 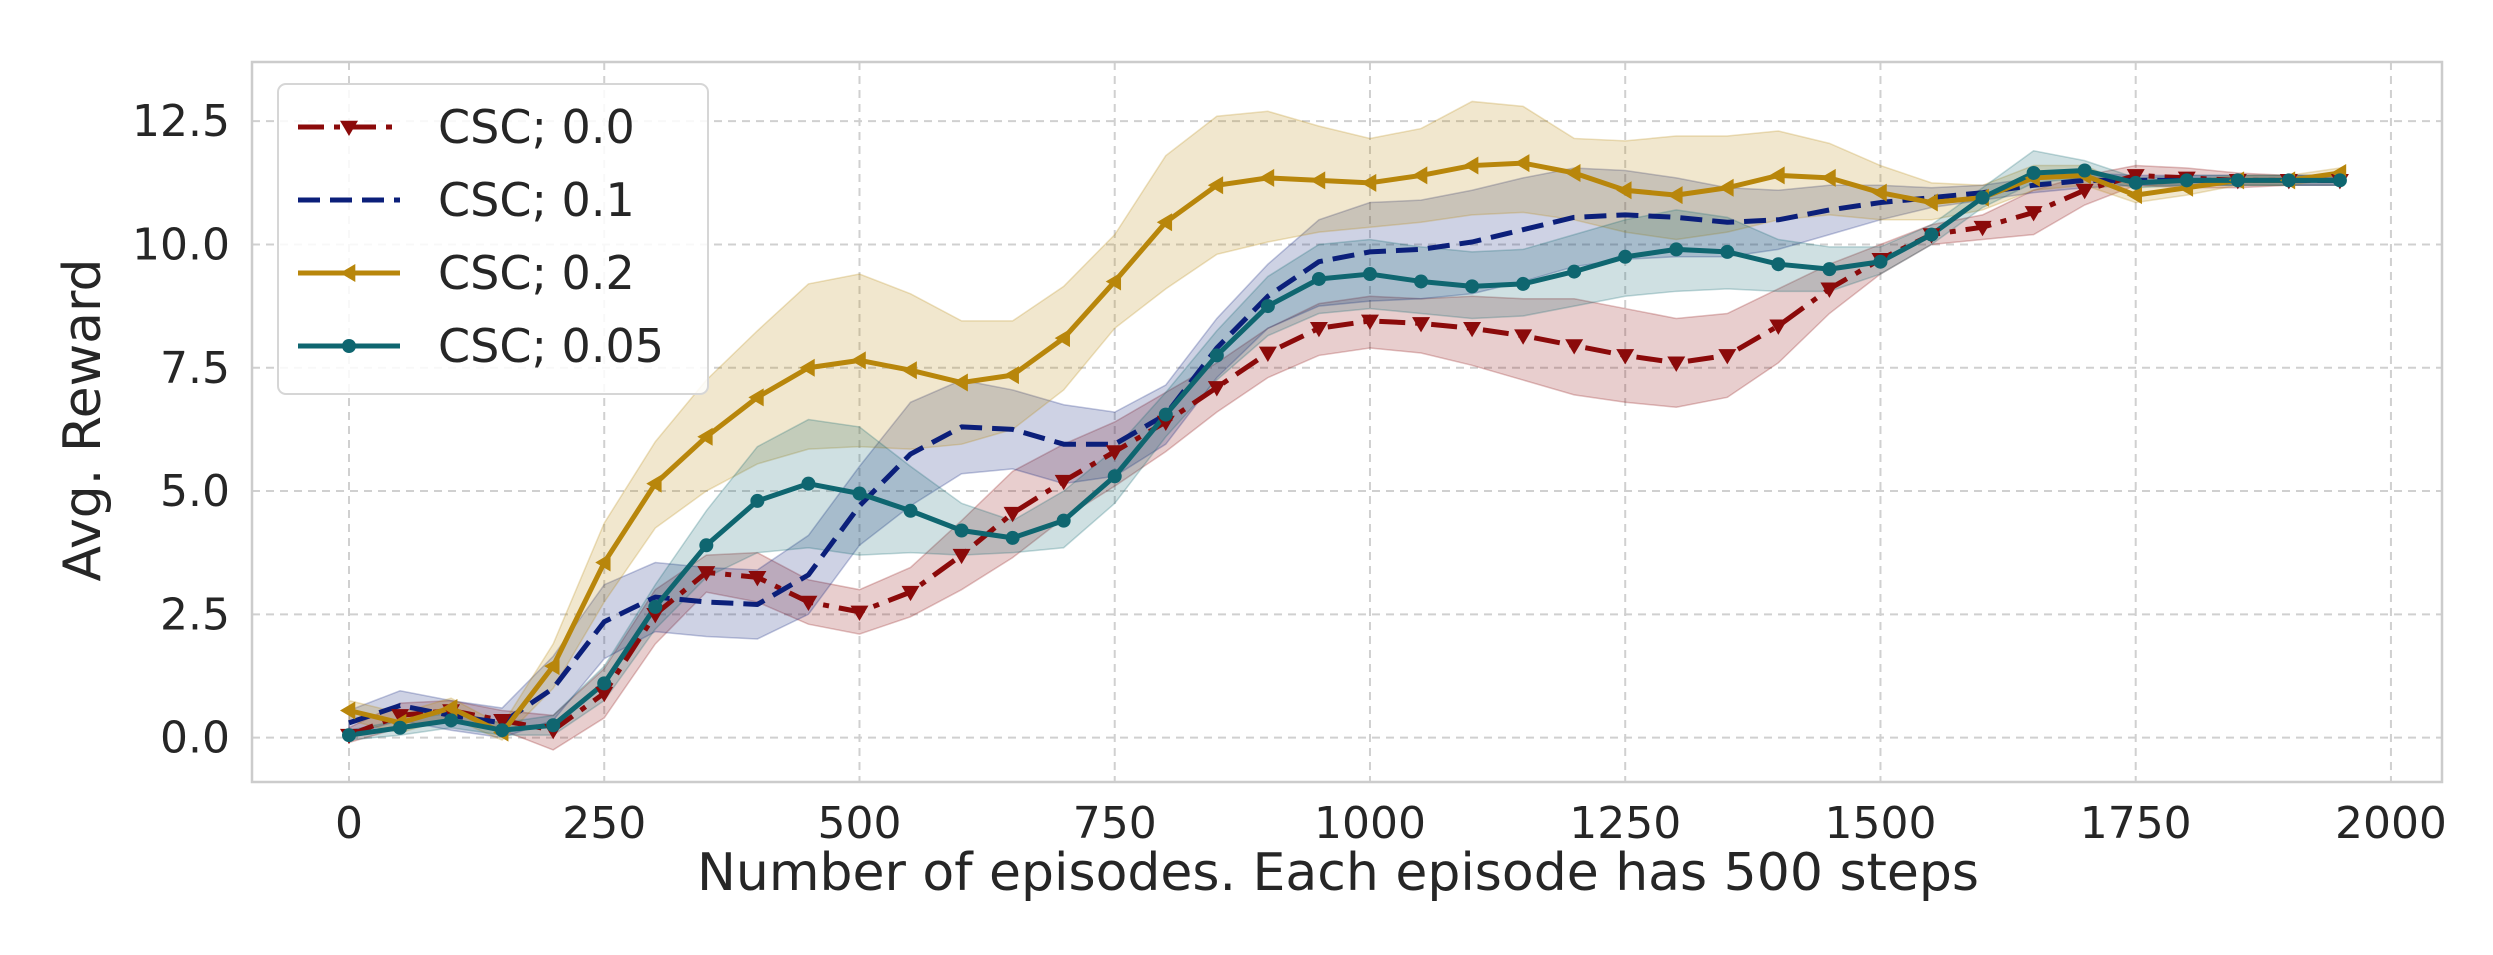 What do you see at coordinates (1880, 823) in the screenshot?
I see `x-tick-label: 1500` at bounding box center [1880, 823].